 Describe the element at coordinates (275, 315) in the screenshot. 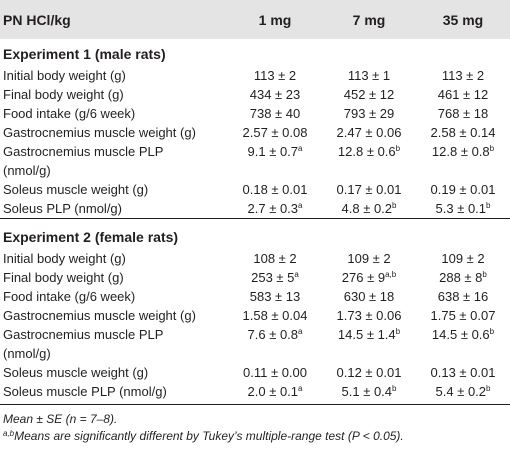

I see `row-value-cell: 1.58 ± 0.04` at that location.